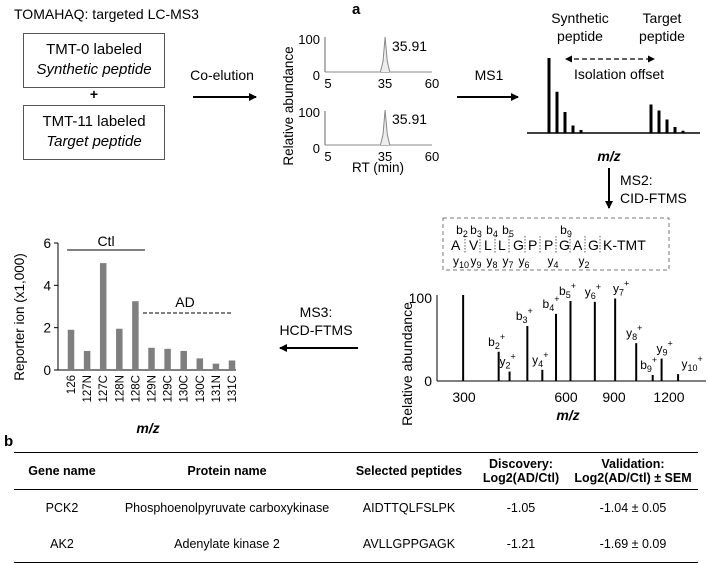  What do you see at coordinates (461, 262) in the screenshot?
I see `y-ion-label: y10` at bounding box center [461, 262].